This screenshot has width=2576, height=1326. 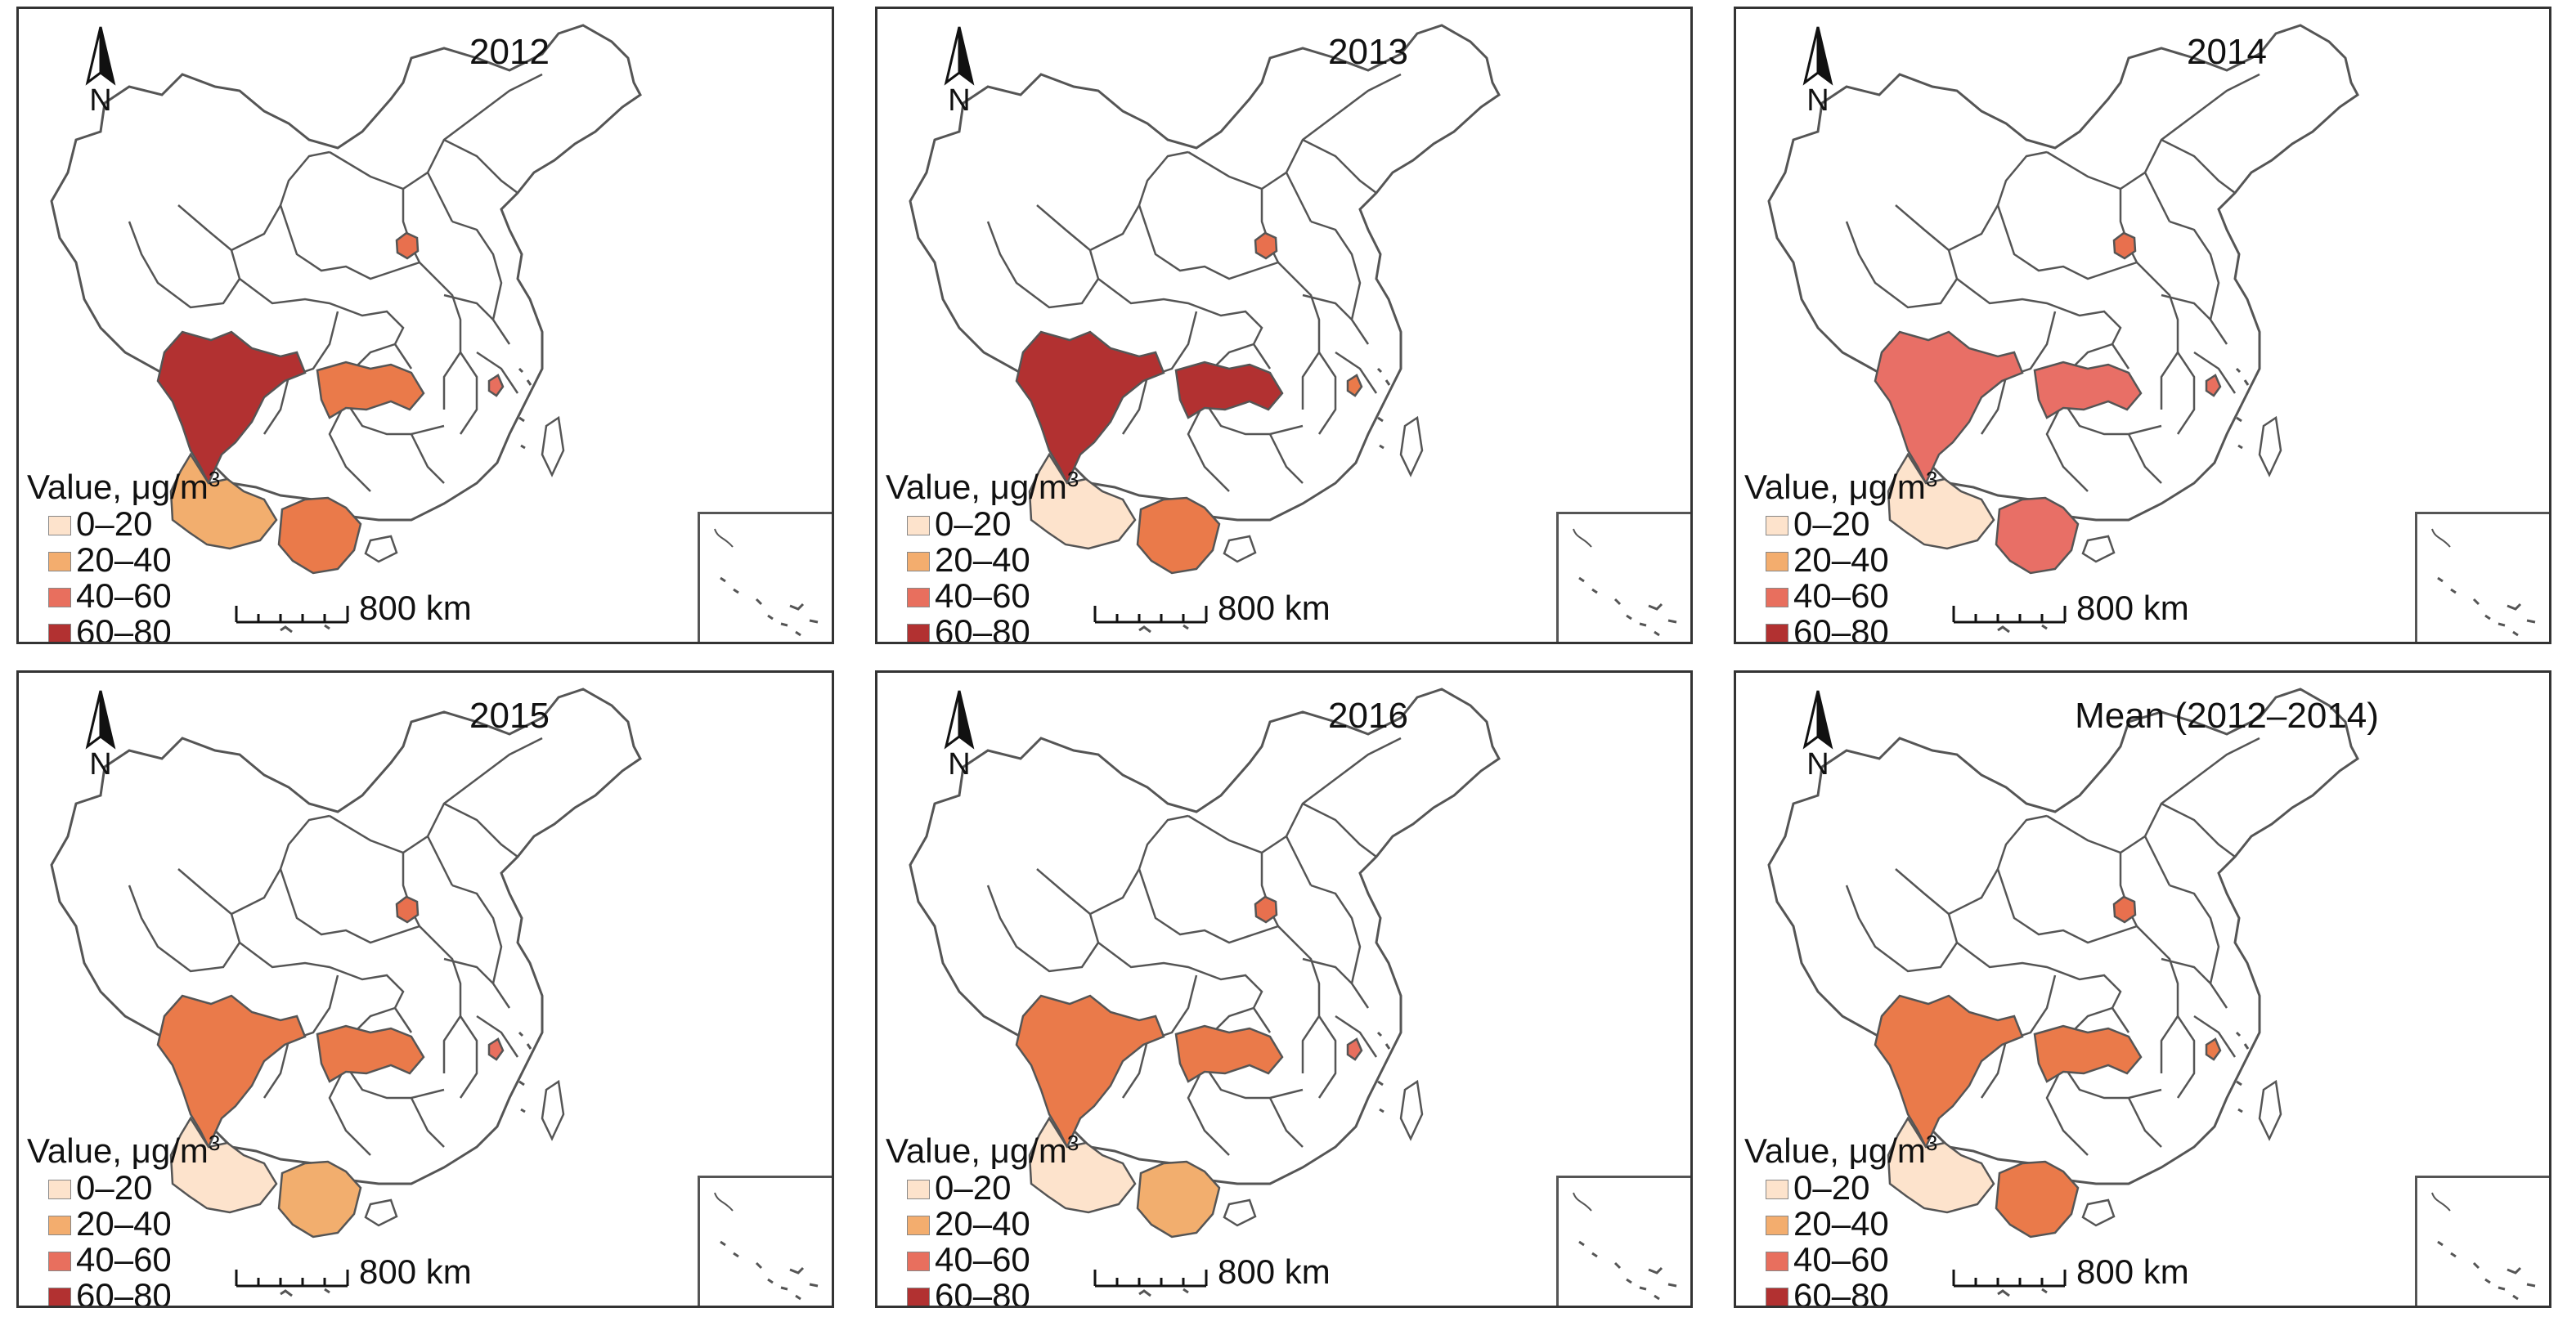 What do you see at coordinates (1368, 52) in the screenshot?
I see `panel-title: 2013` at bounding box center [1368, 52].